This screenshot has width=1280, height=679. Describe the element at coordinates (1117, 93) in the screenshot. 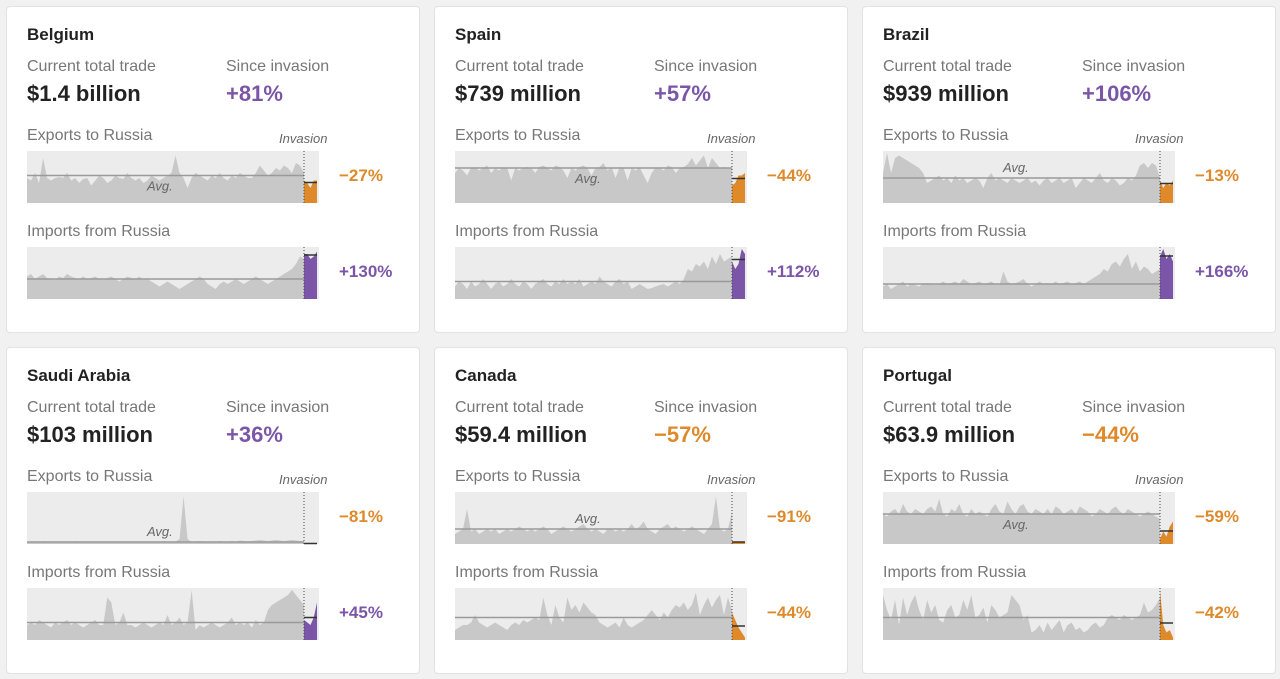

I see `since-invasion-value: +106%` at that location.